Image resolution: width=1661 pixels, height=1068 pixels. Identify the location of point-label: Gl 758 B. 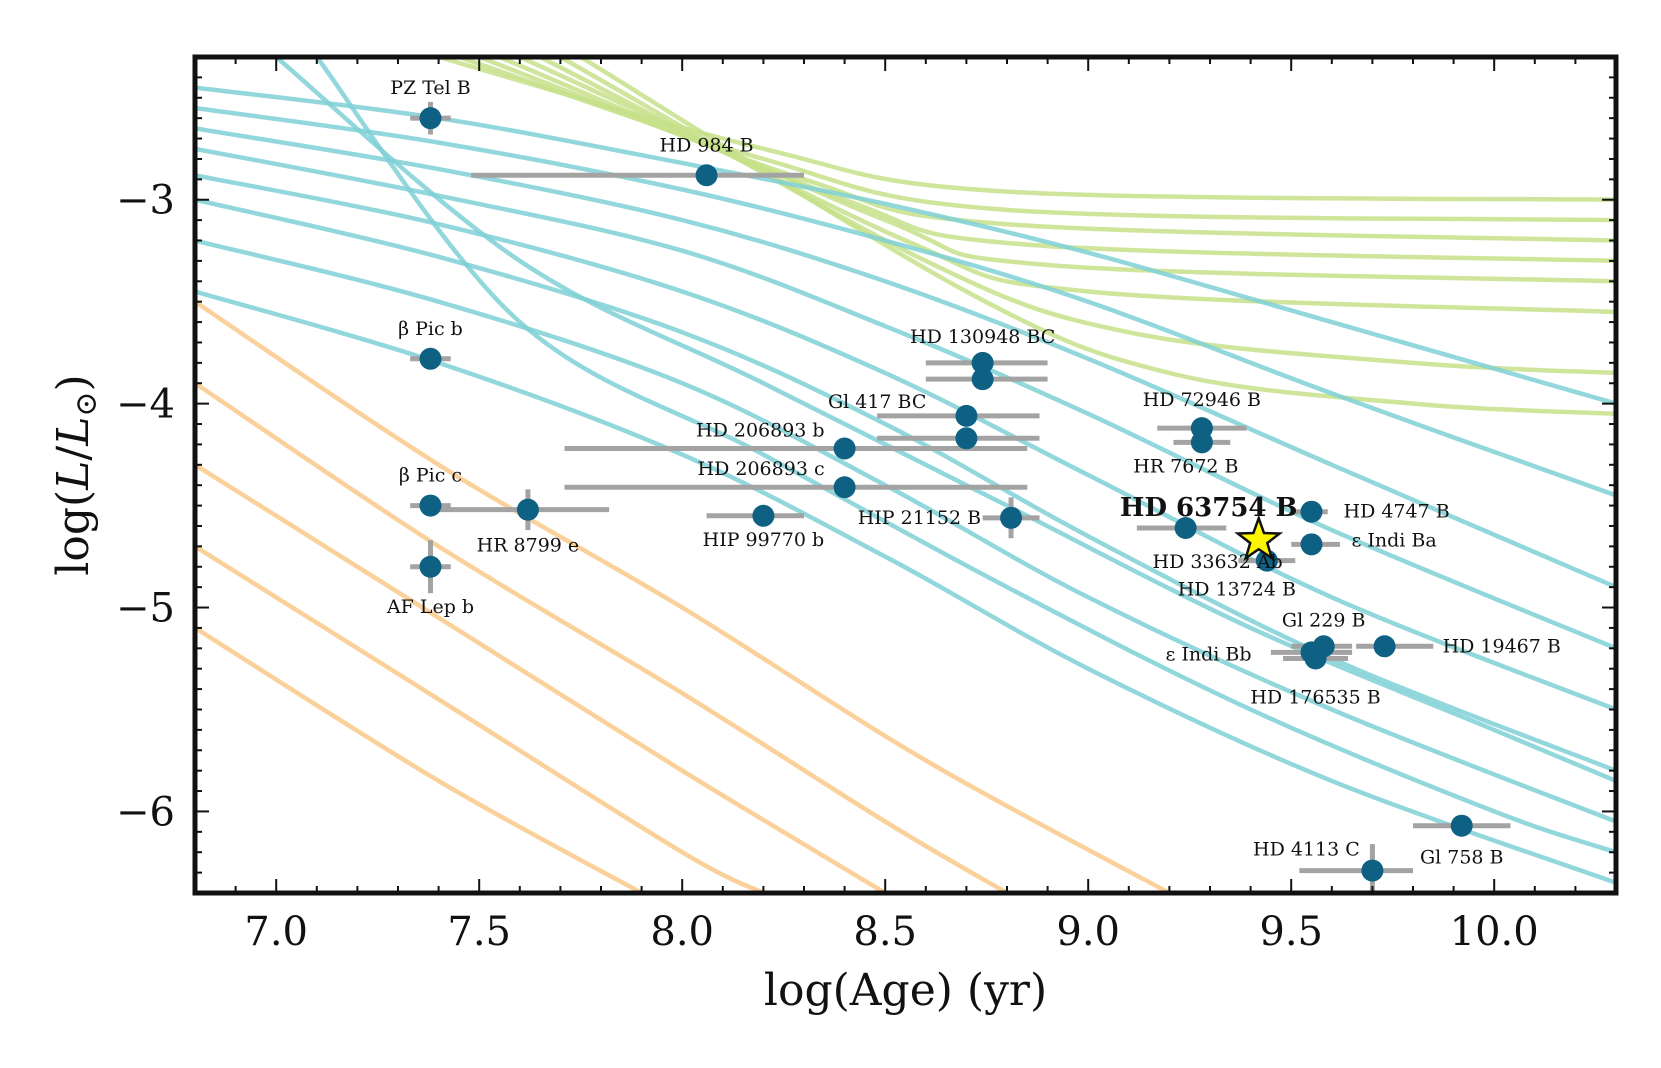
(1462, 858).